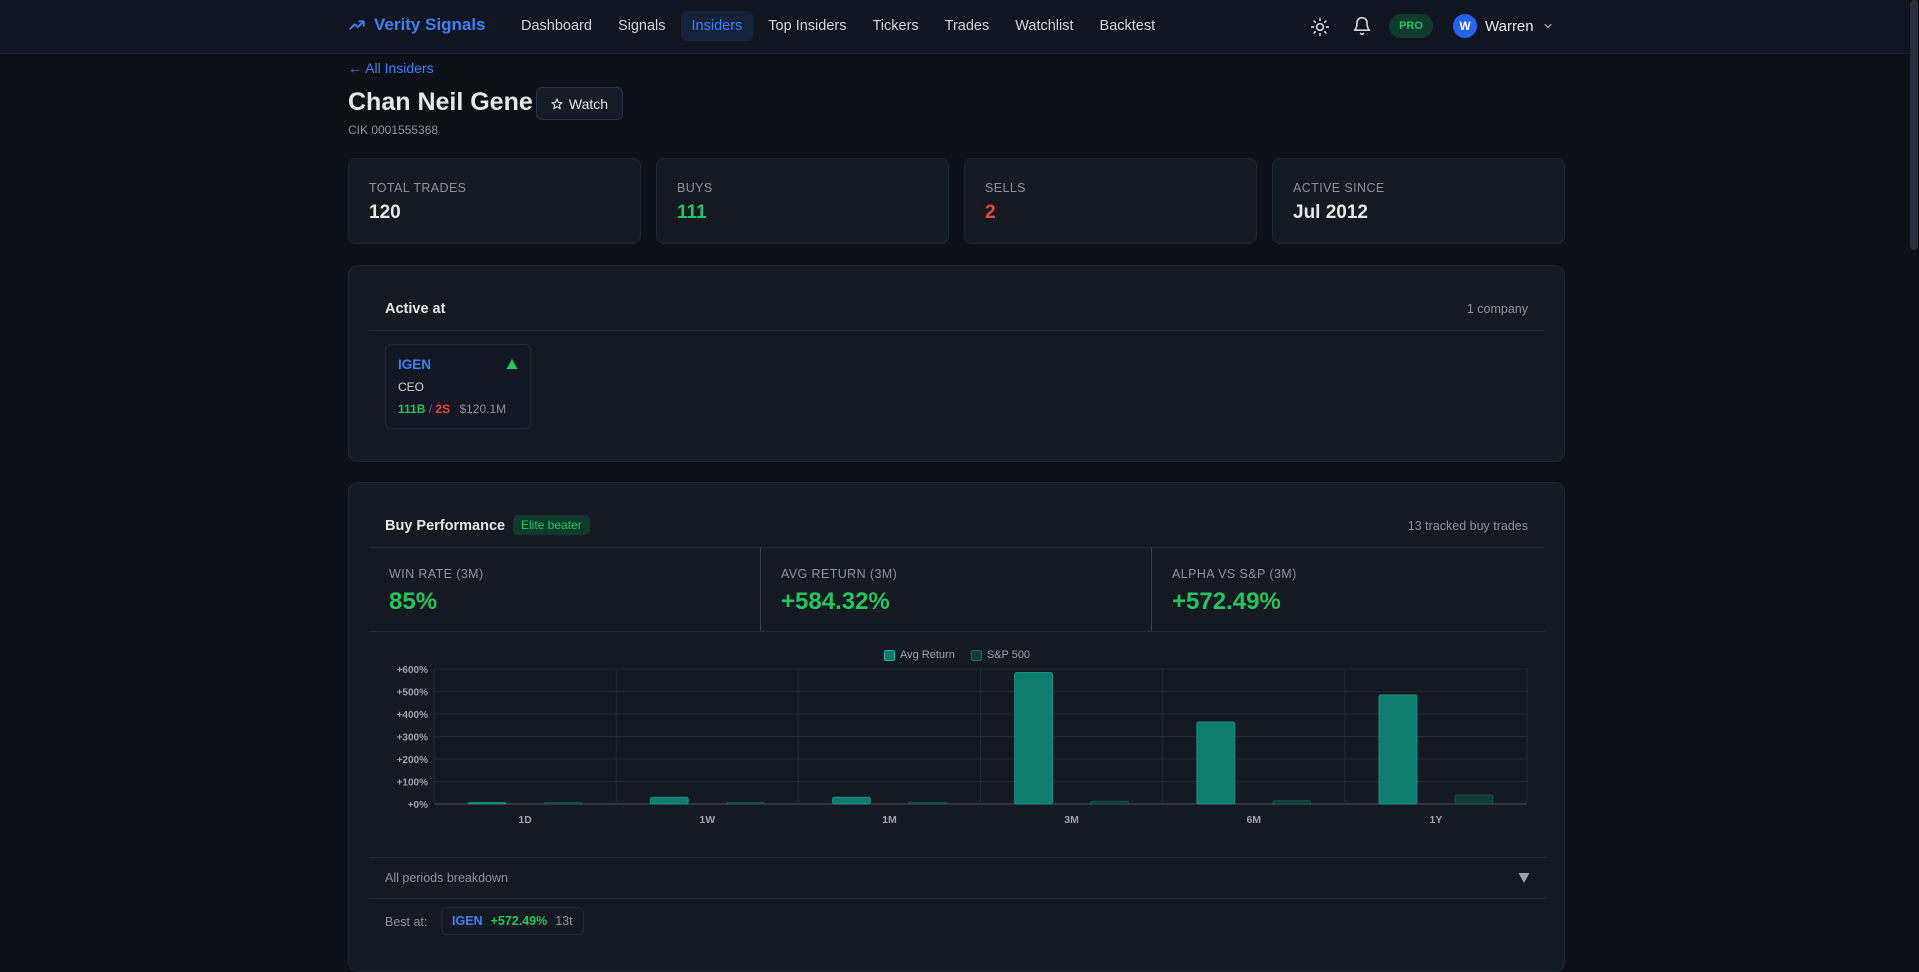 The width and height of the screenshot is (1919, 972). What do you see at coordinates (357, 25) in the screenshot?
I see `trend-up-icon` at bounding box center [357, 25].